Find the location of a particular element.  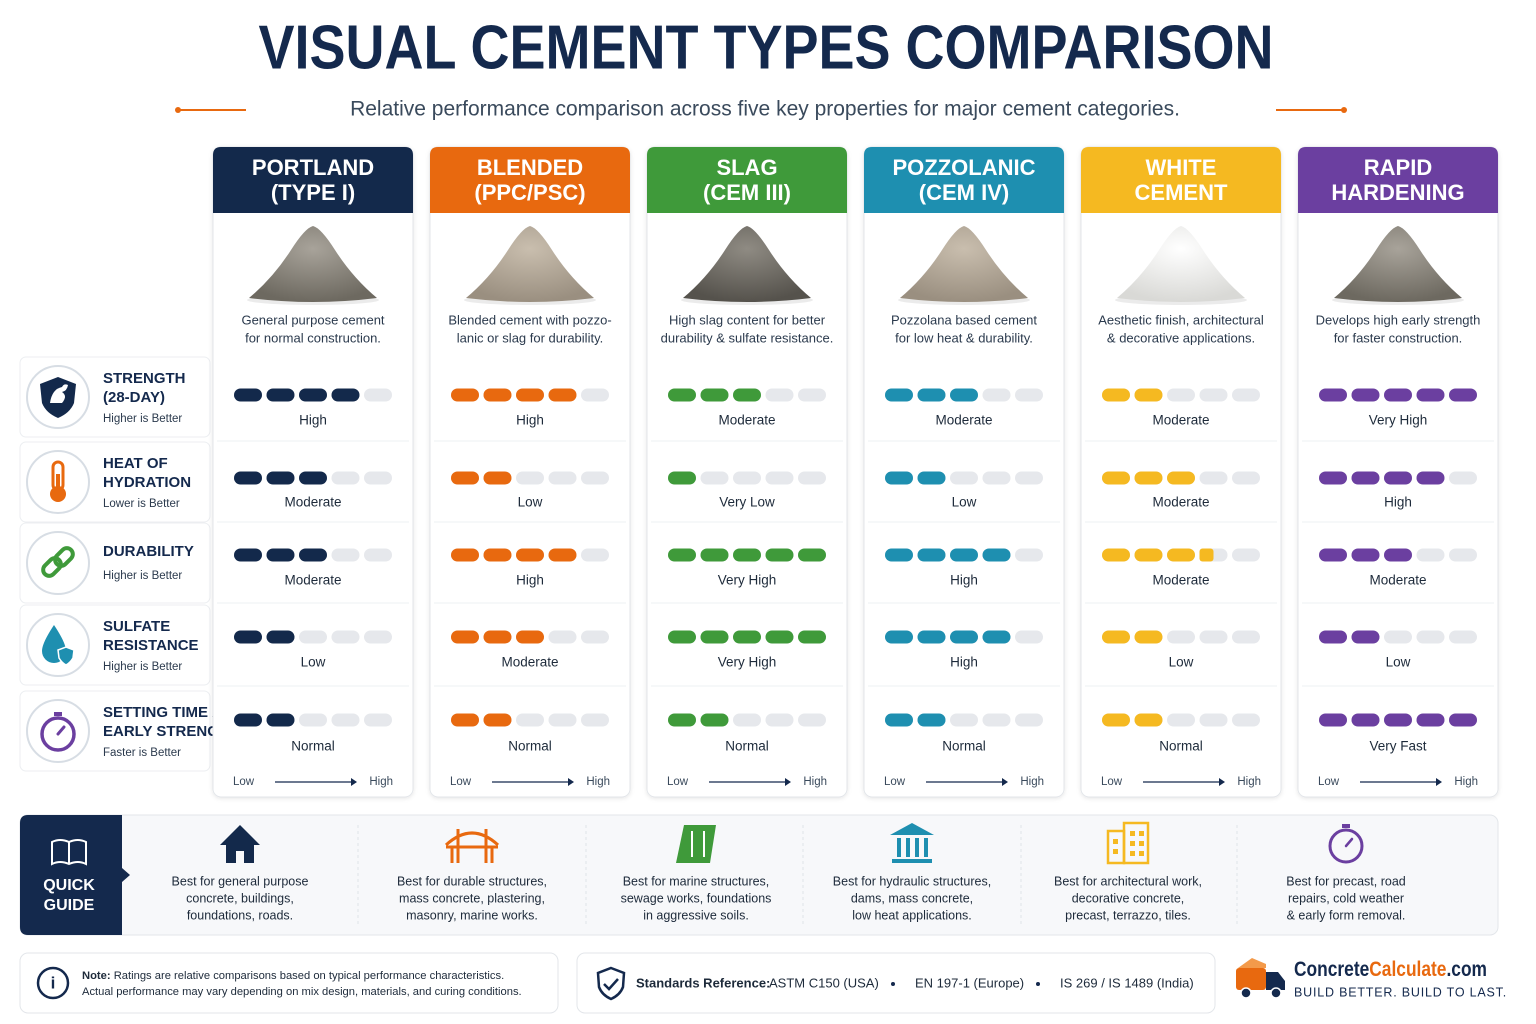

rating-label: Low is located at coordinates (313, 662).